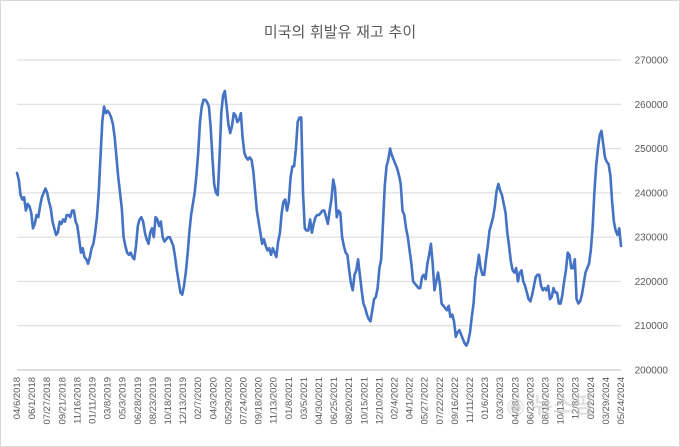 The width and height of the screenshot is (680, 447). Describe the element at coordinates (340, 32) in the screenshot. I see `chart-title: 미국의 휘발유 재고 추이` at that location.